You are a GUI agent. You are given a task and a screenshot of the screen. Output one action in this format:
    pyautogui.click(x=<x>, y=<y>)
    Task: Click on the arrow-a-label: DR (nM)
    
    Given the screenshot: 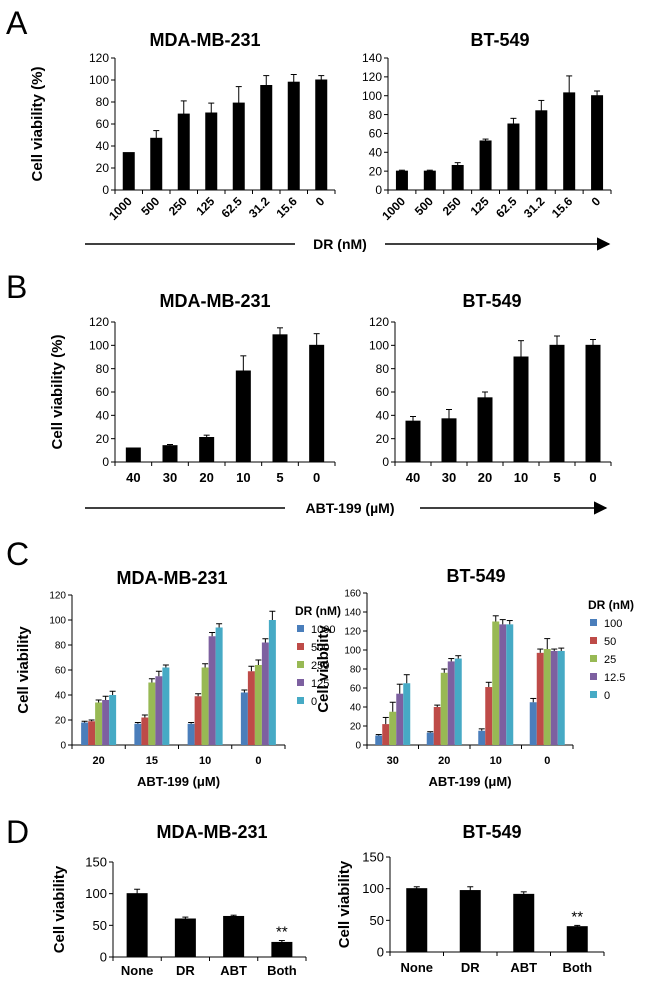 What is the action you would take?
    pyautogui.click(x=340, y=244)
    